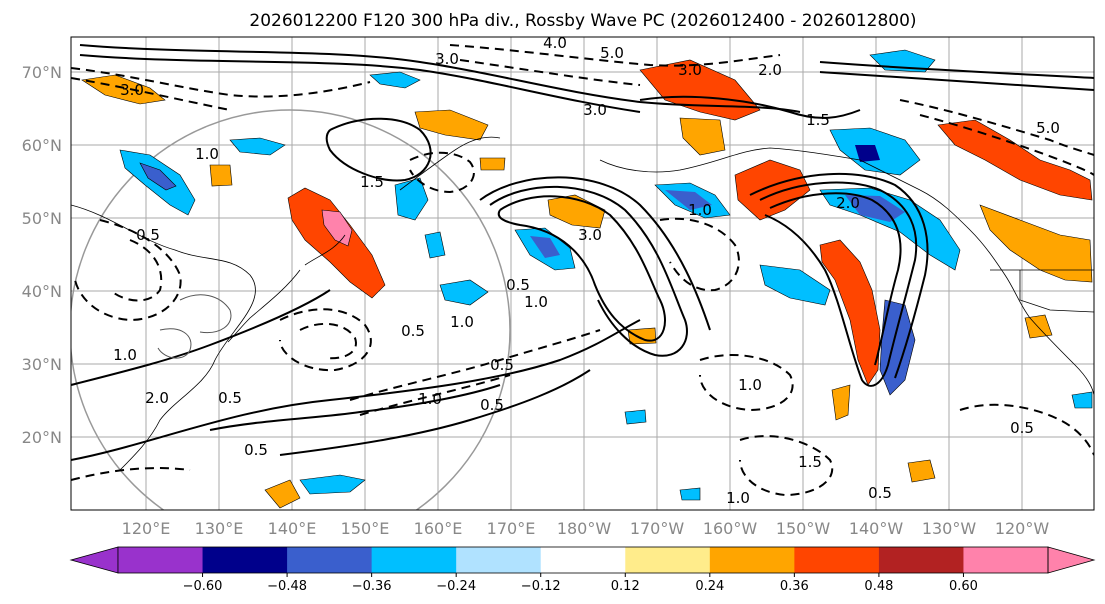  What do you see at coordinates (709, 586) in the screenshot?
I see `colorbar-tick-label: 0.24` at bounding box center [709, 586].